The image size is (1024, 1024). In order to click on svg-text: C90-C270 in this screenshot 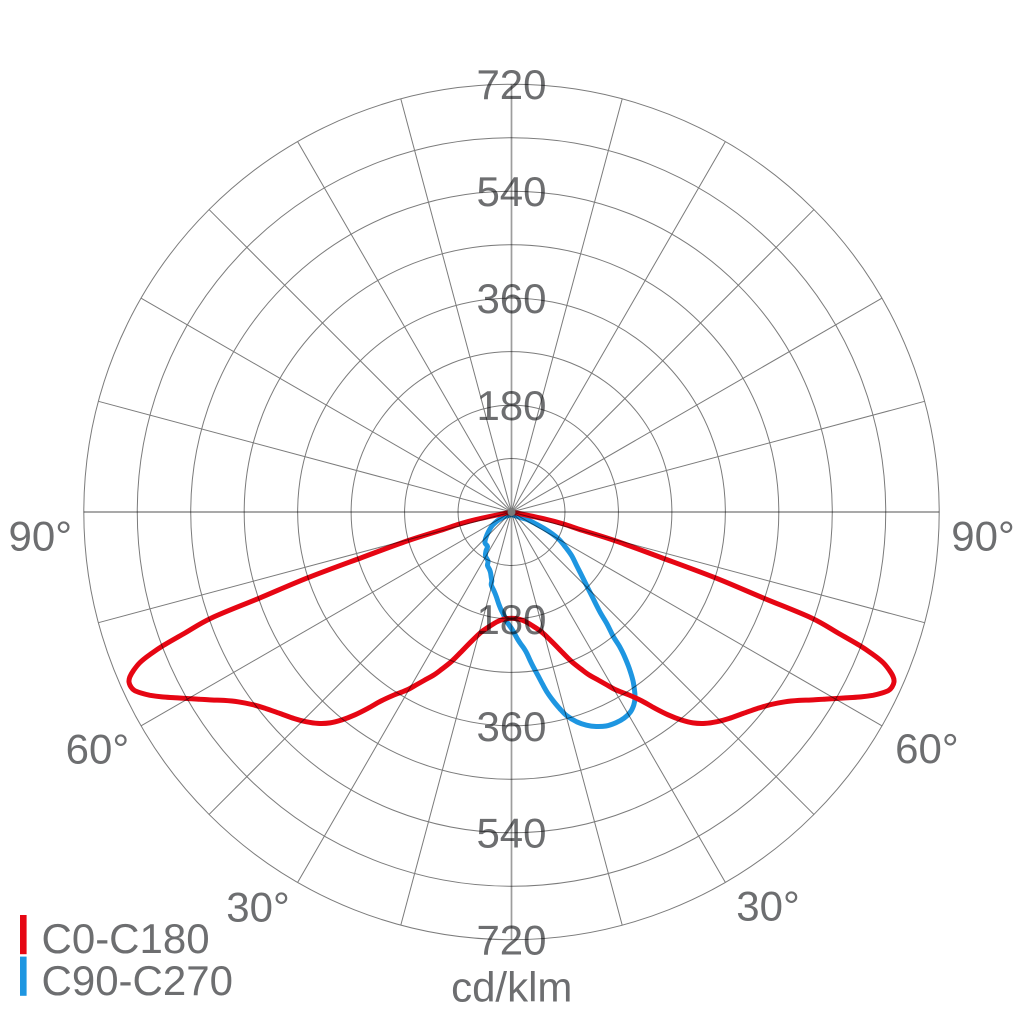, I will do `click(137, 980)`.